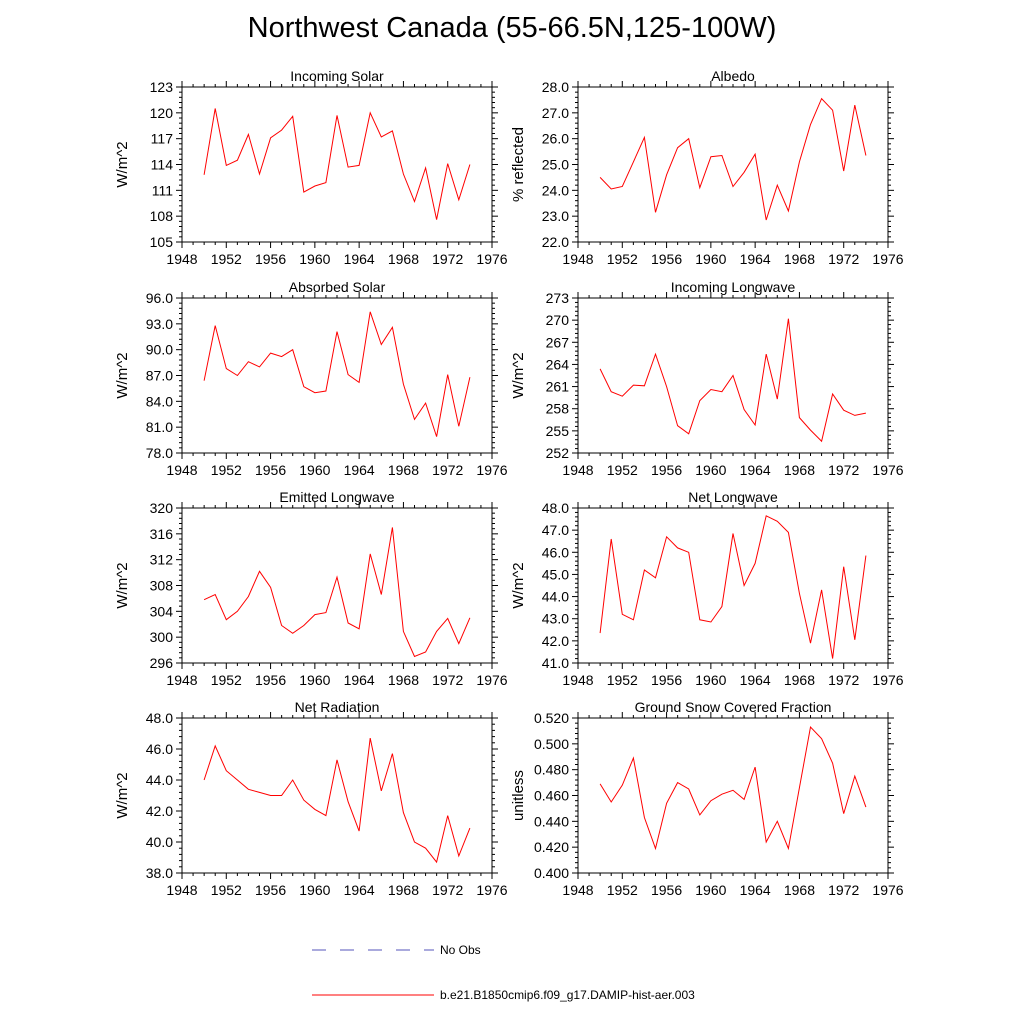  What do you see at coordinates (558, 453) in the screenshot?
I see `y-tick-label: 252` at bounding box center [558, 453].